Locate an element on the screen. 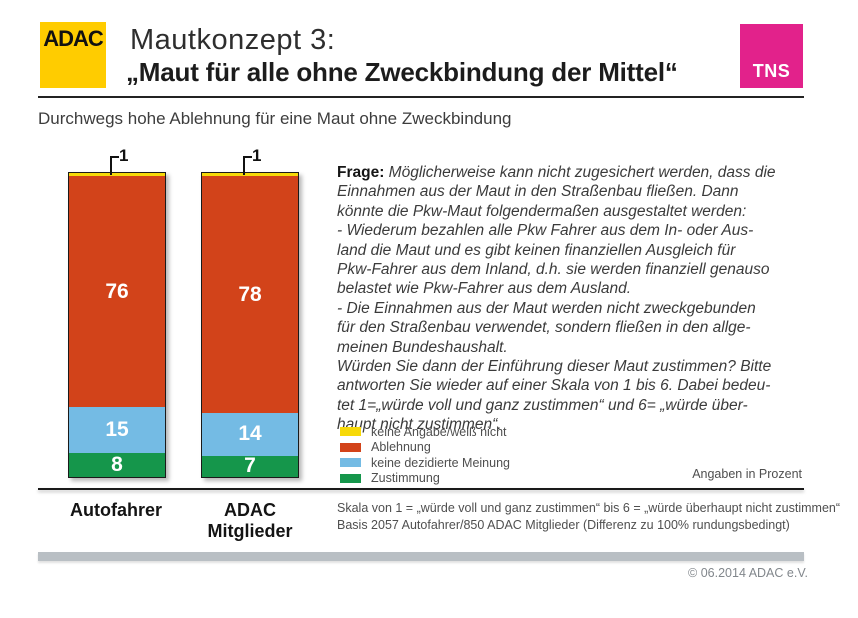  footer-divider-bar is located at coordinates (421, 556).